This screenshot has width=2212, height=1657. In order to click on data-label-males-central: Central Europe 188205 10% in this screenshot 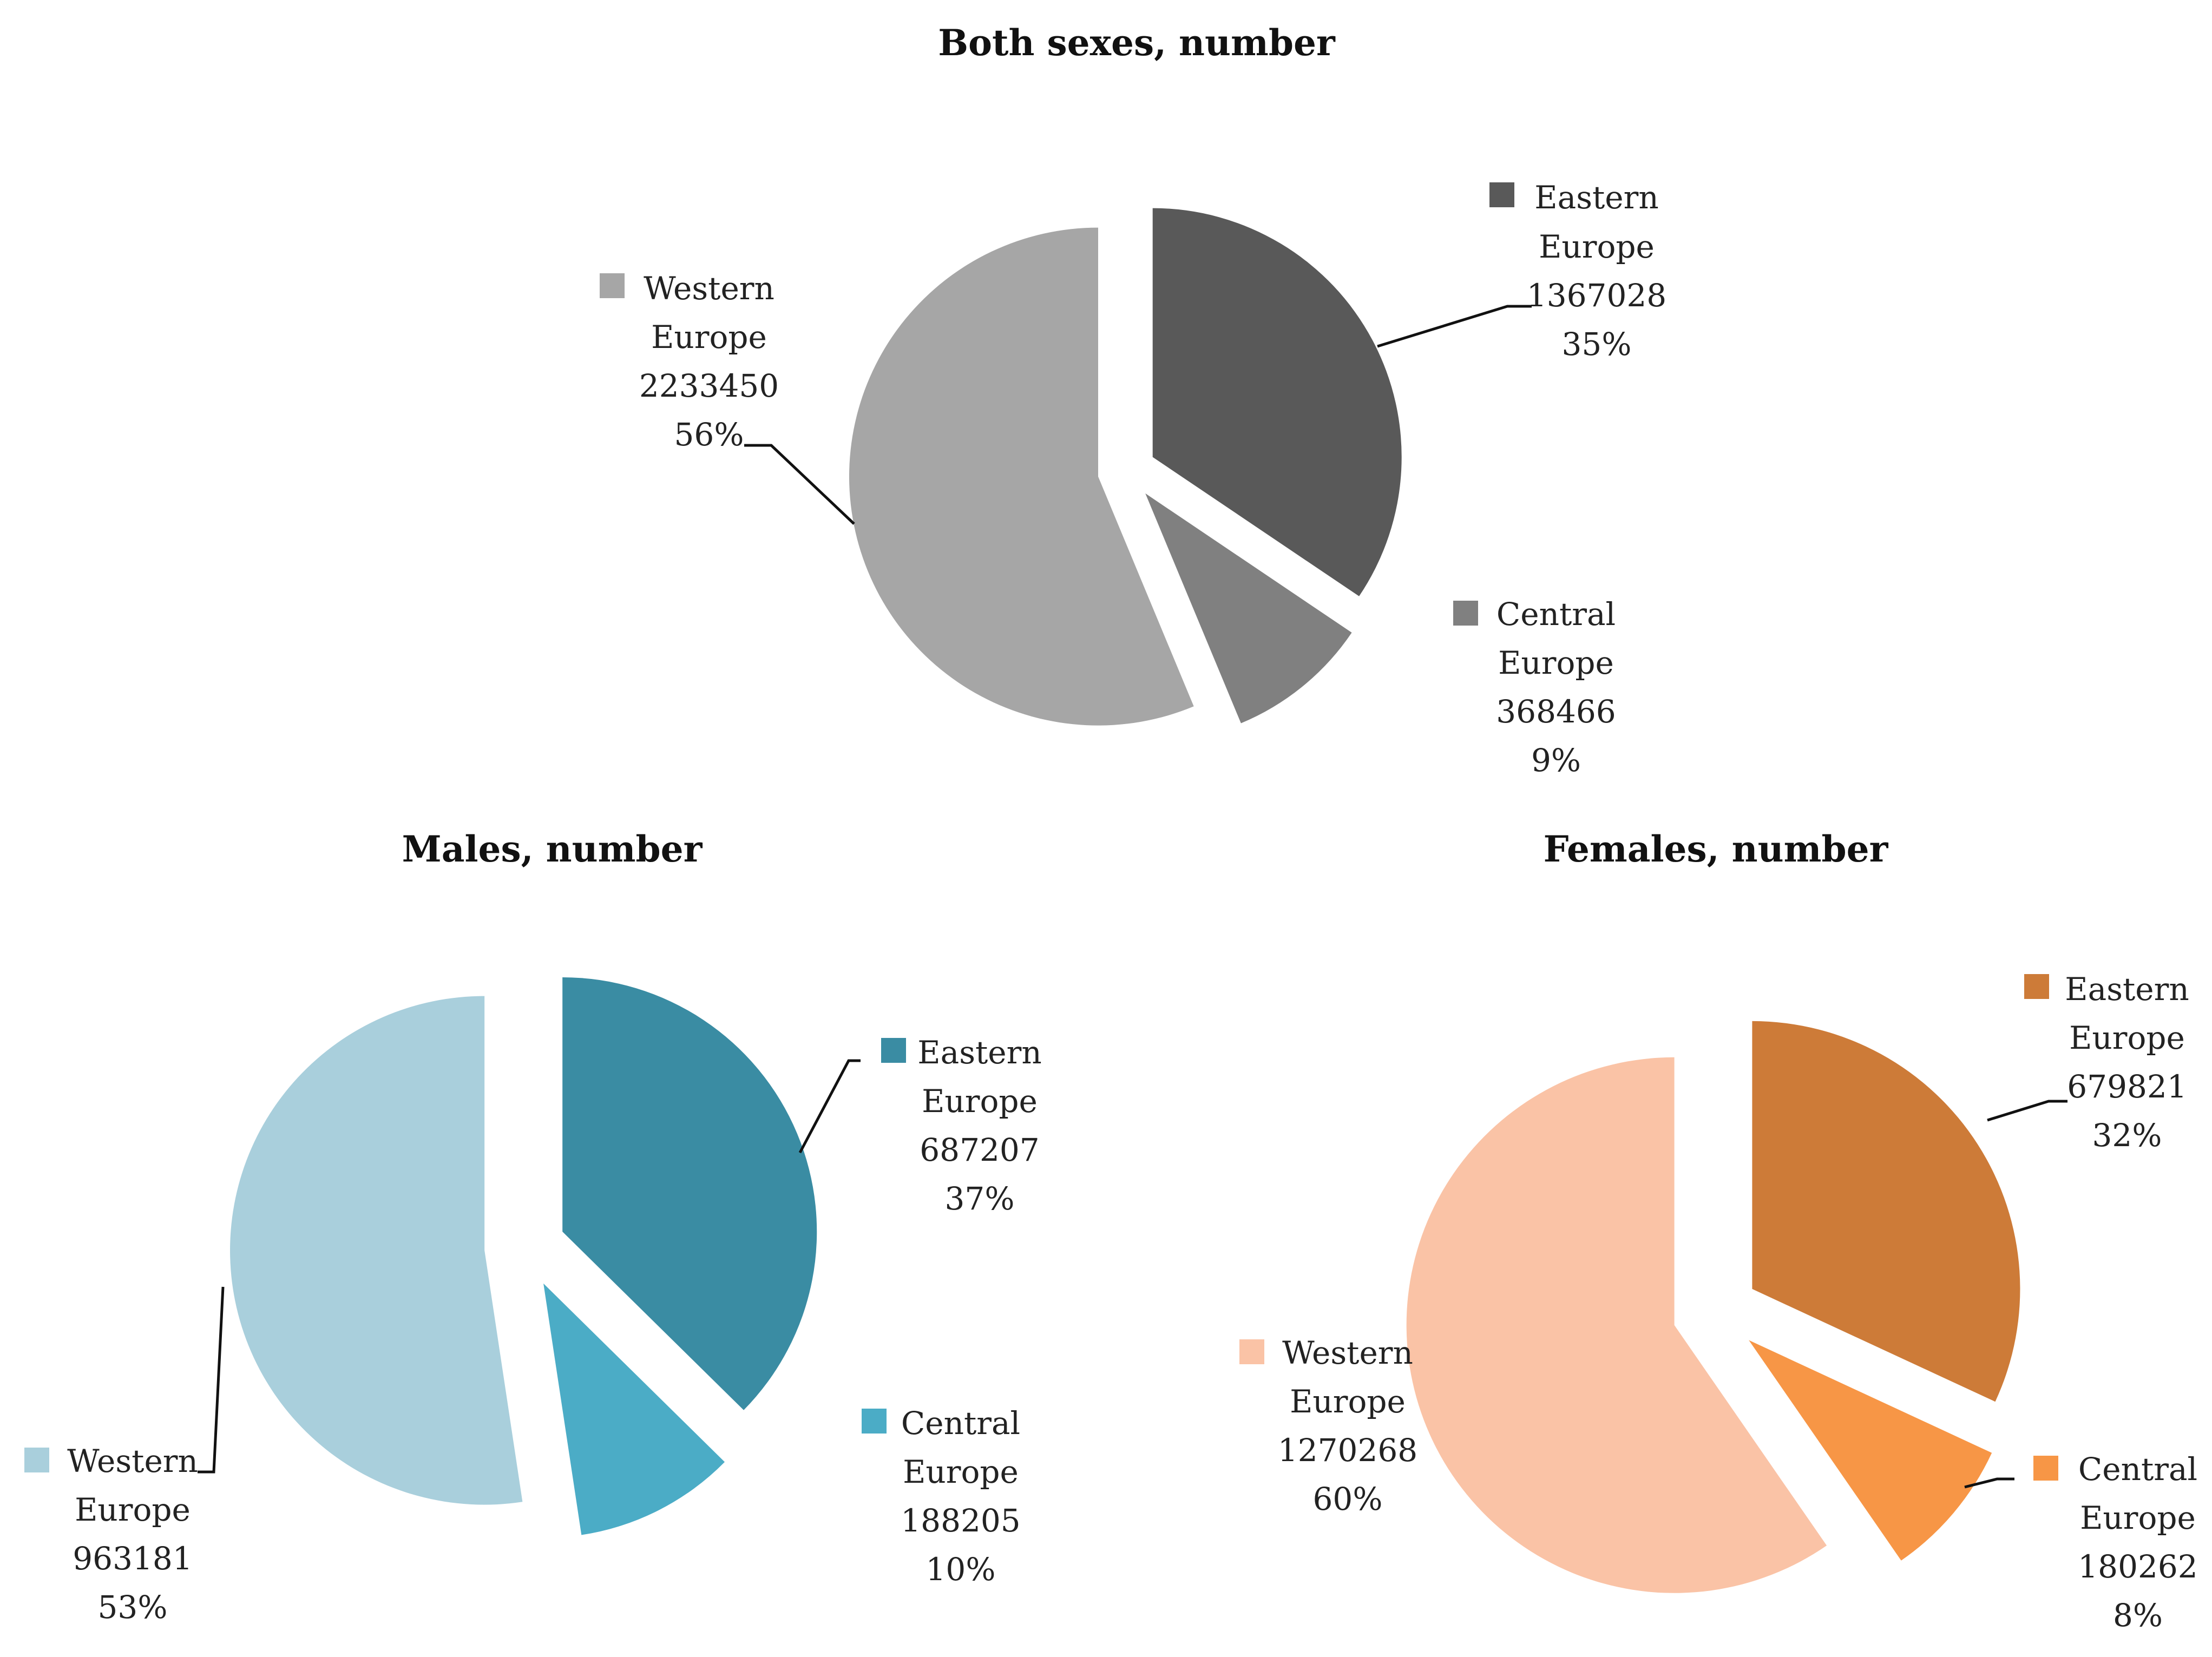, I will do `click(942, 1496)`.